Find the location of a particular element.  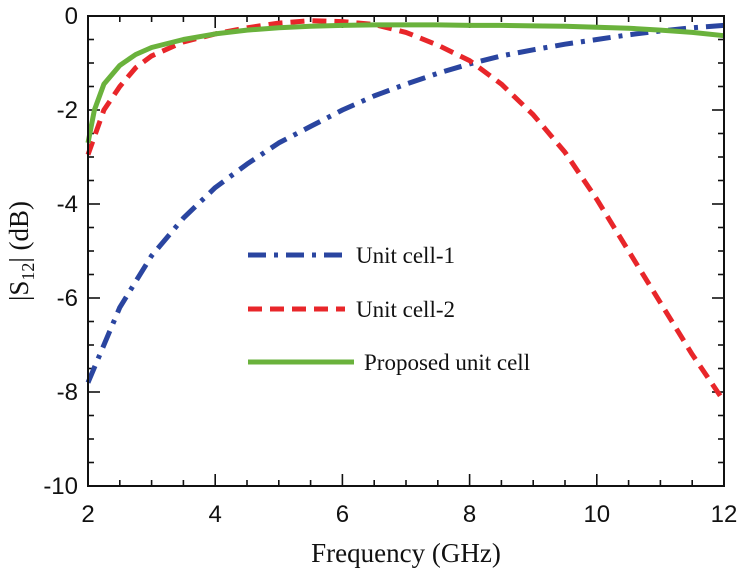

legend-label-proposed-unit-cell: Proposed unit cell is located at coordinates (447, 362).